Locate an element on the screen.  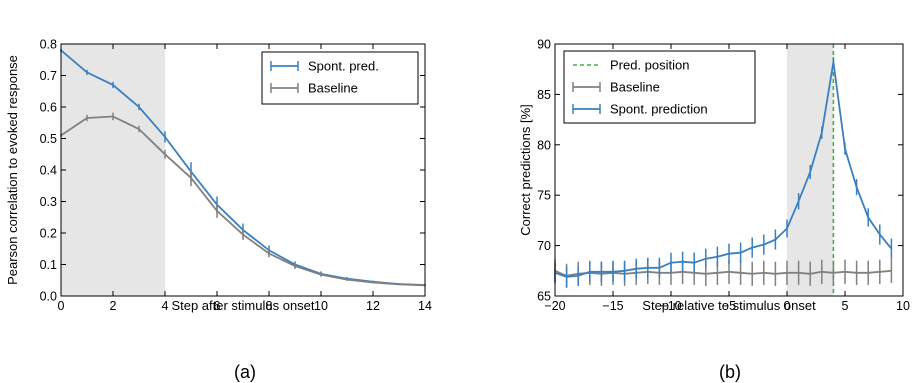
x-axis-label: Step after stimulus onset is located at coordinates (242, 305).